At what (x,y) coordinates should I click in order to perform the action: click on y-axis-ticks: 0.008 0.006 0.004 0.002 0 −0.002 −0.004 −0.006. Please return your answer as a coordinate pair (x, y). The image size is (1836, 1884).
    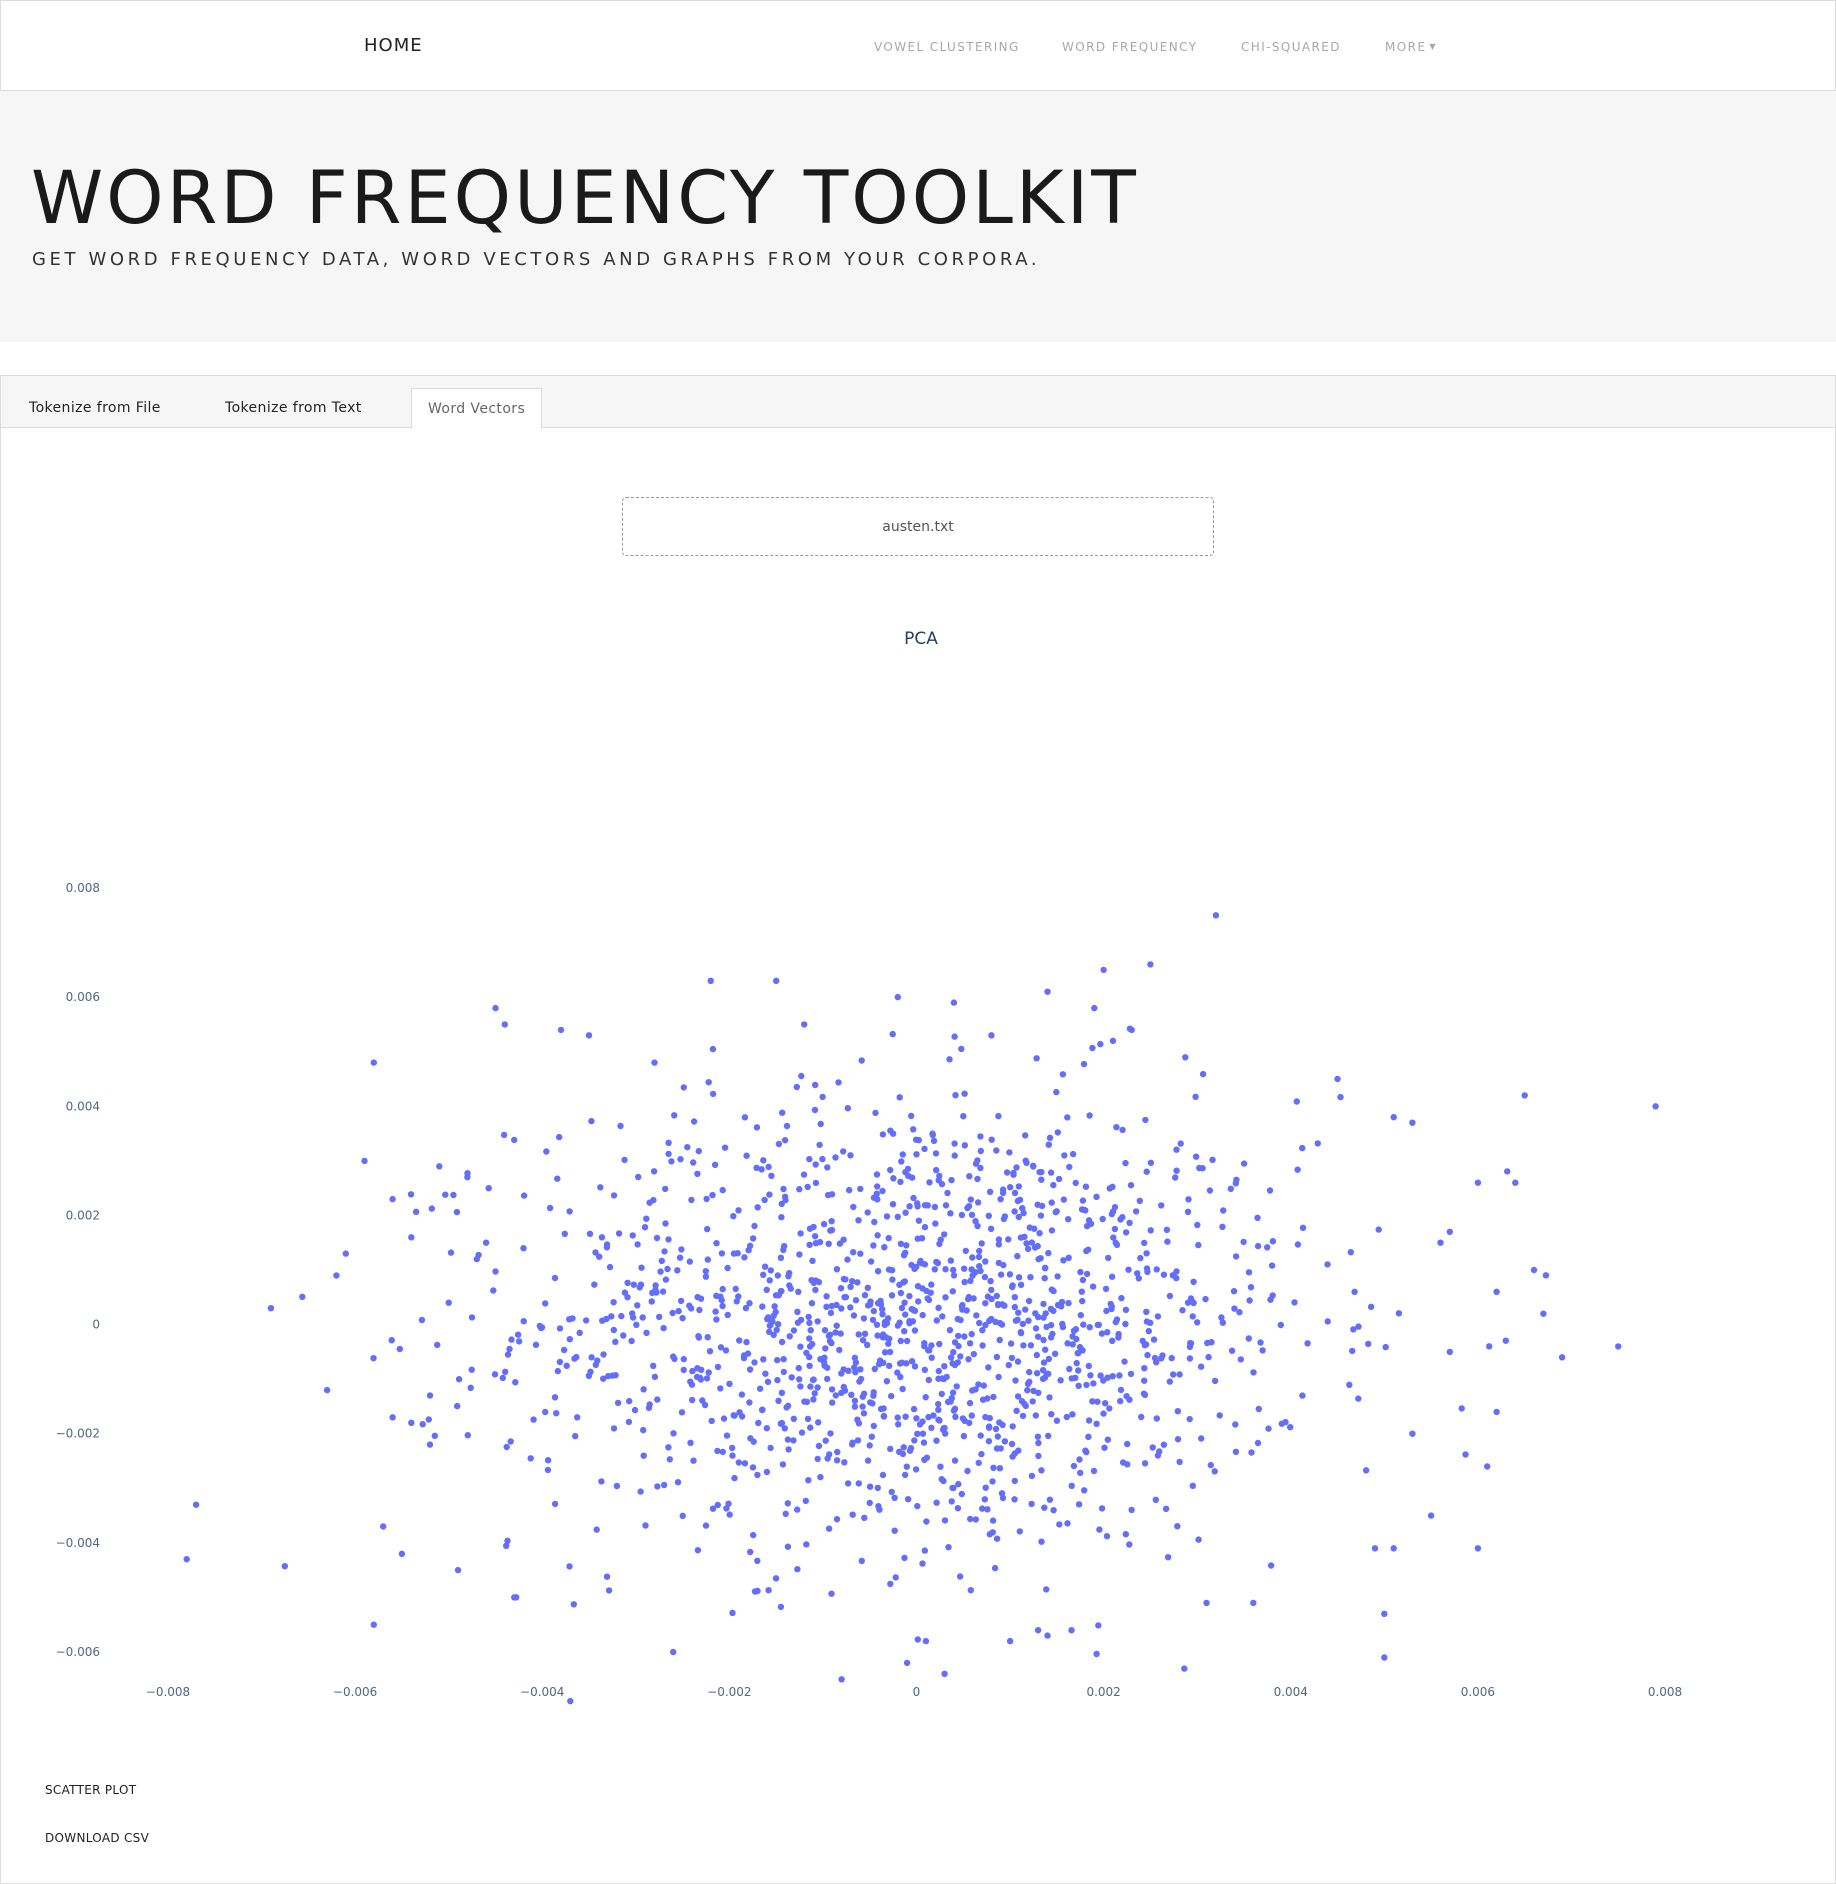
    Looking at the image, I should click on (78, 1270).